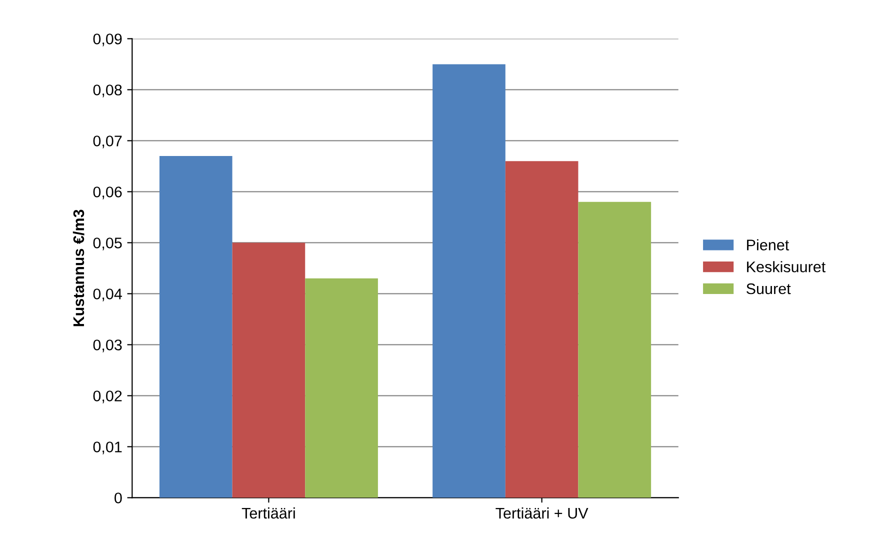  I want to click on legend-label: Pienet, so click(768, 244).